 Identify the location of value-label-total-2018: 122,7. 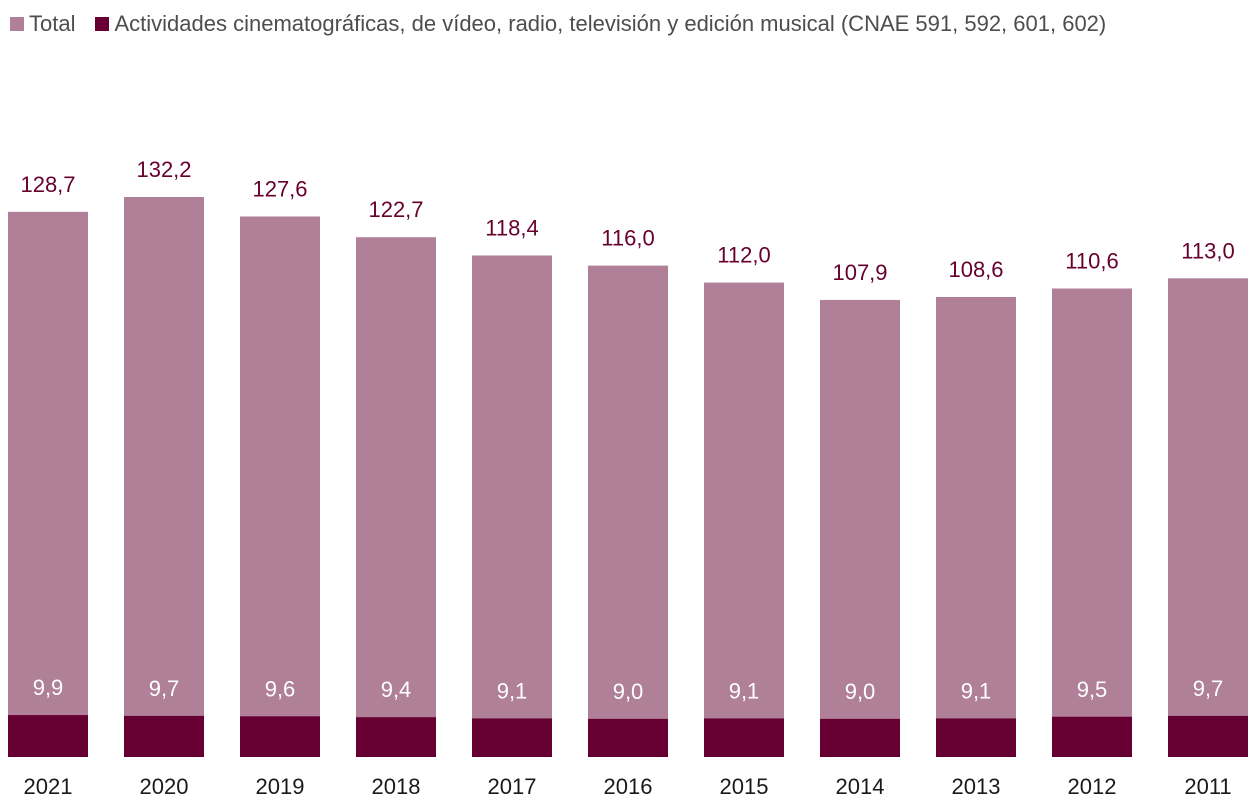
(395, 209).